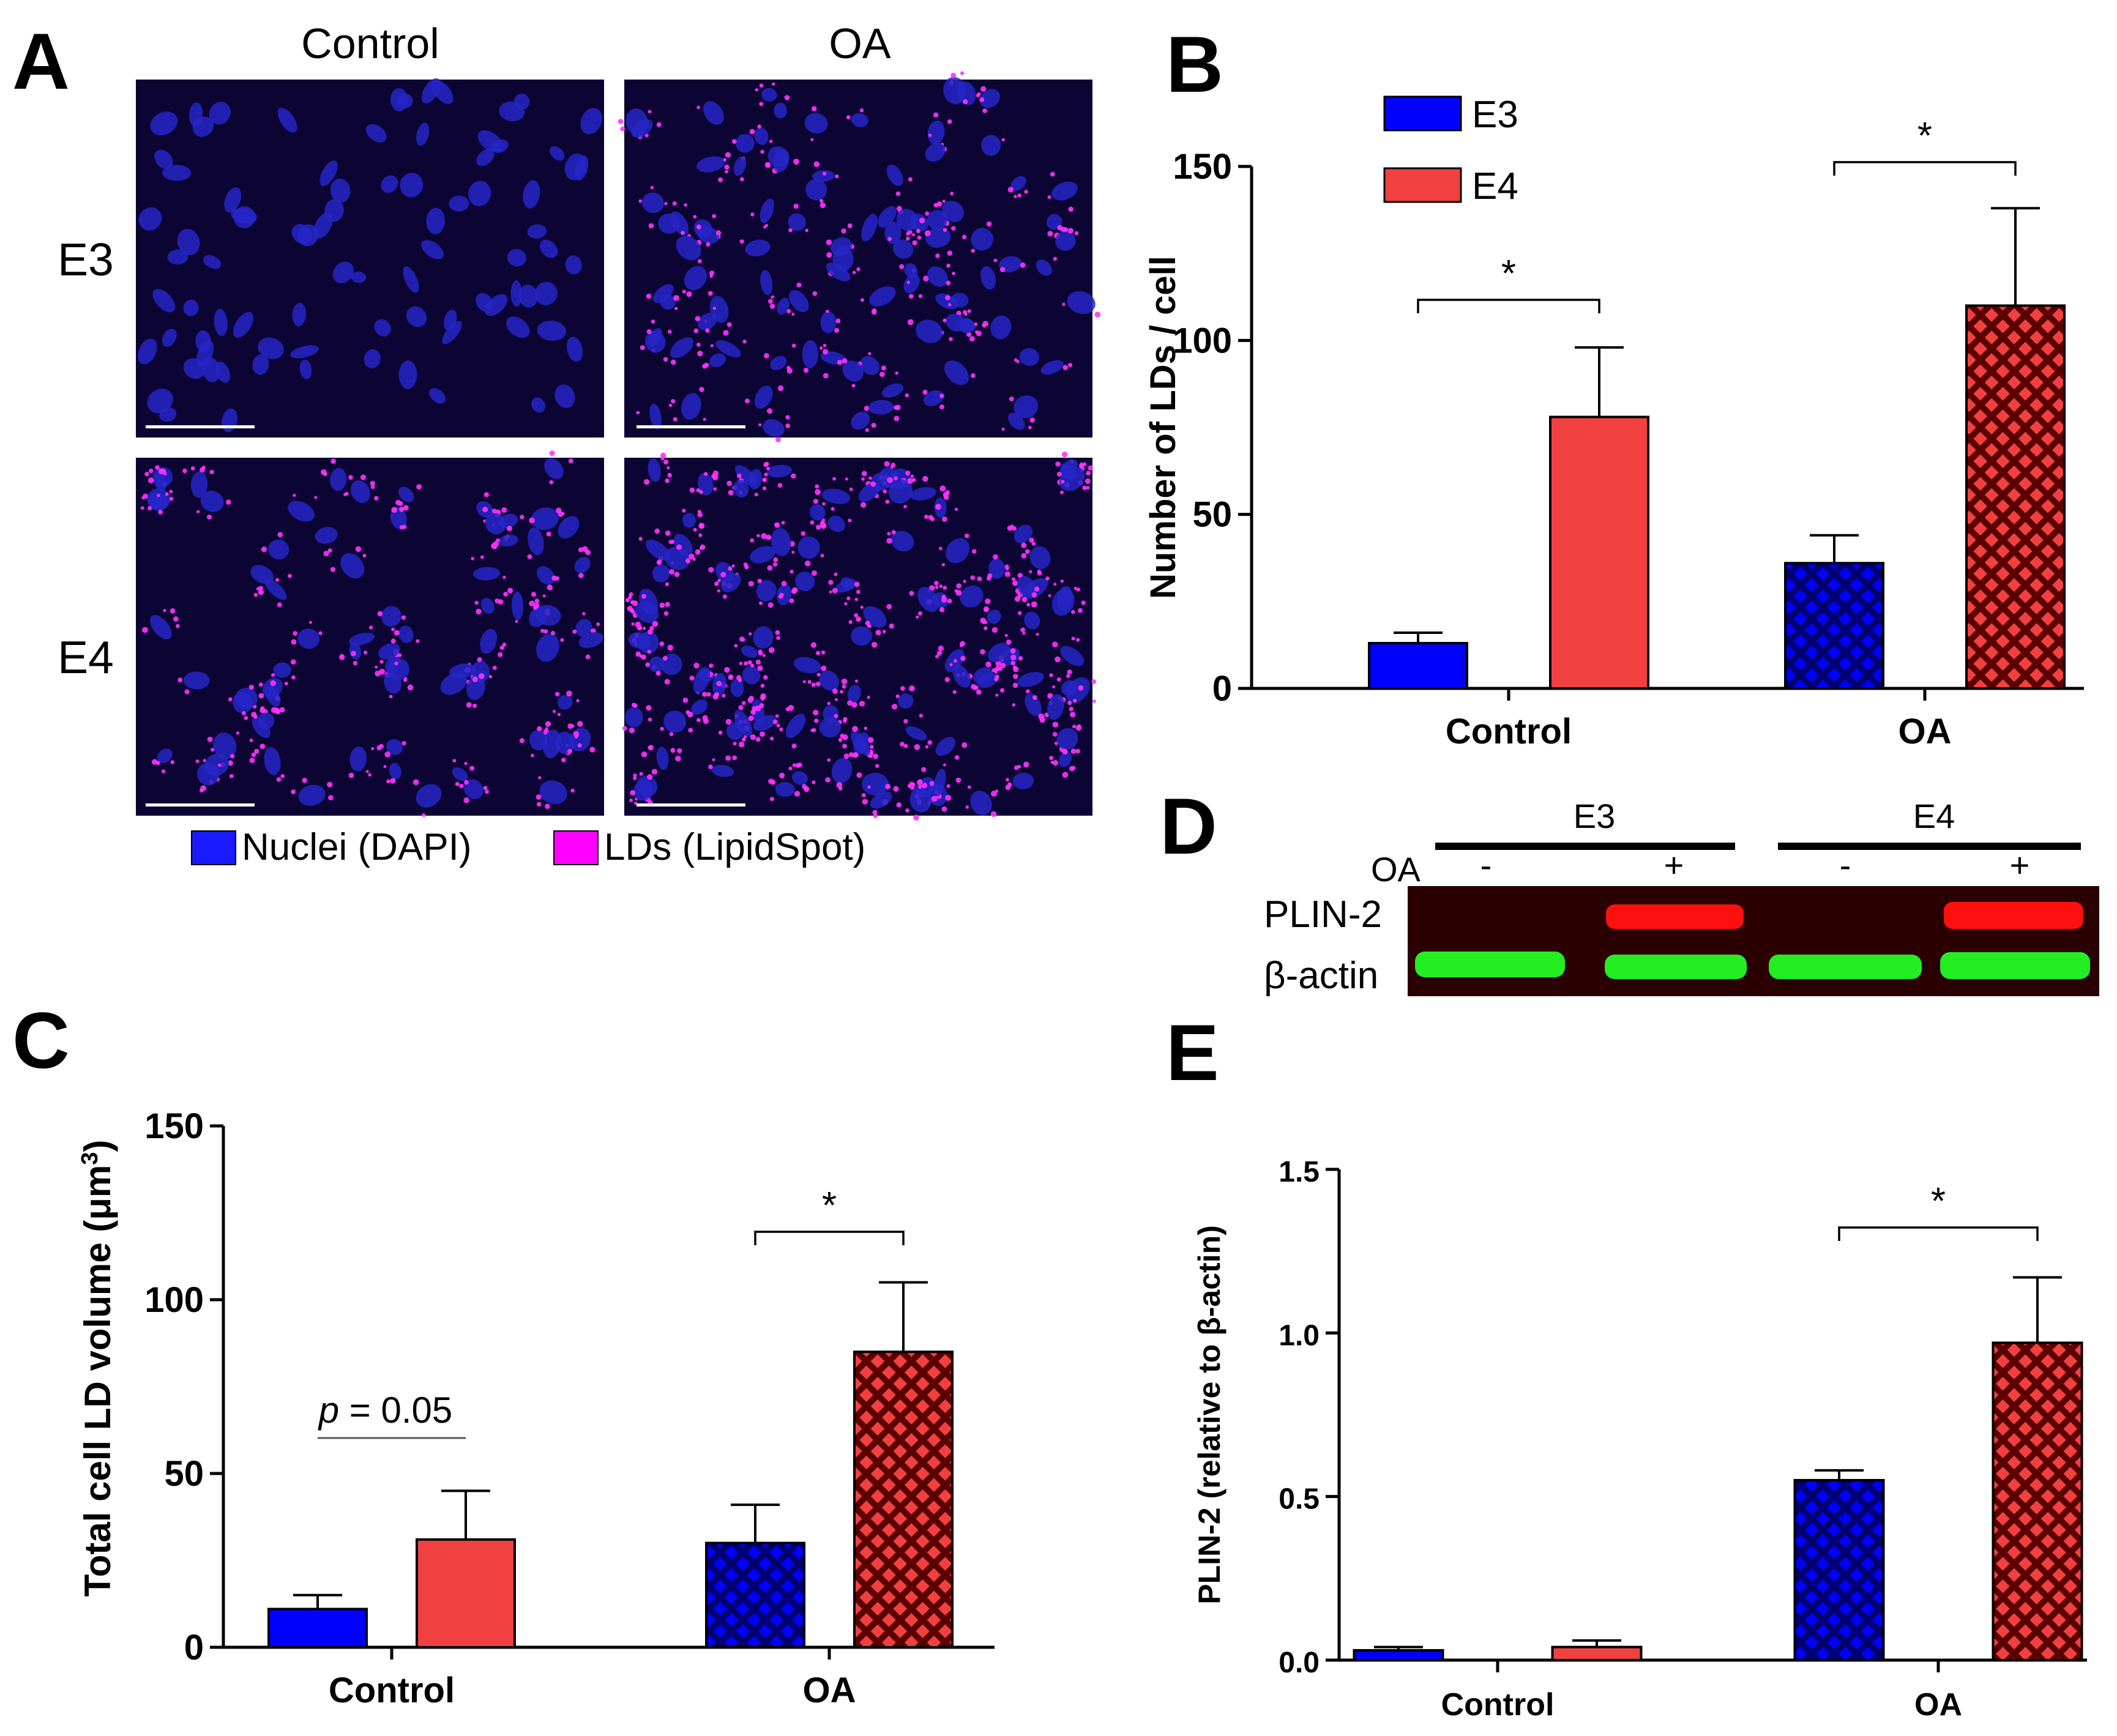 Image resolution: width=2117 pixels, height=1736 pixels. I want to click on blot-lane-sign-4: +, so click(2020, 865).